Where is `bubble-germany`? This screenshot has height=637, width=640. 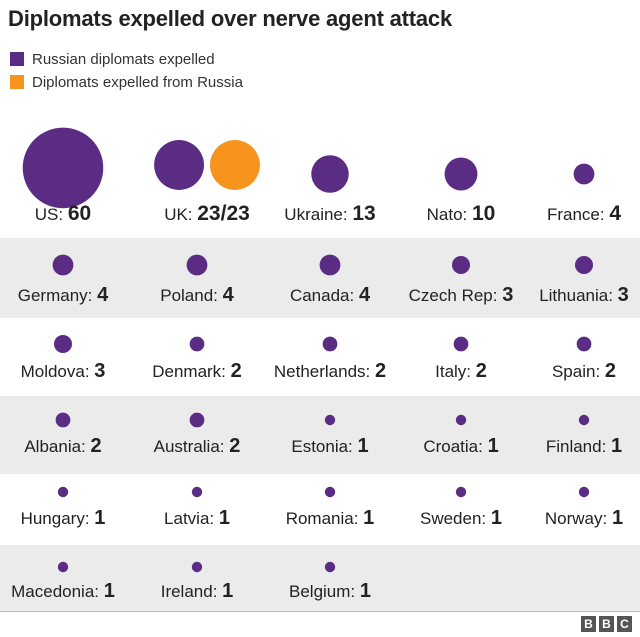
bubble-germany is located at coordinates (63, 265).